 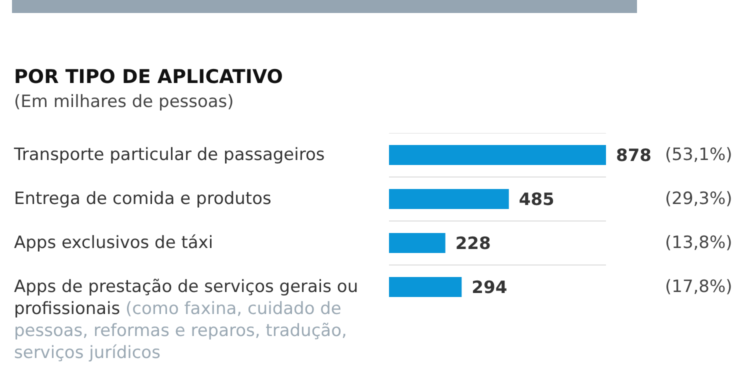 What do you see at coordinates (698, 287) in the screenshot?
I see `text: (17,8%)` at bounding box center [698, 287].